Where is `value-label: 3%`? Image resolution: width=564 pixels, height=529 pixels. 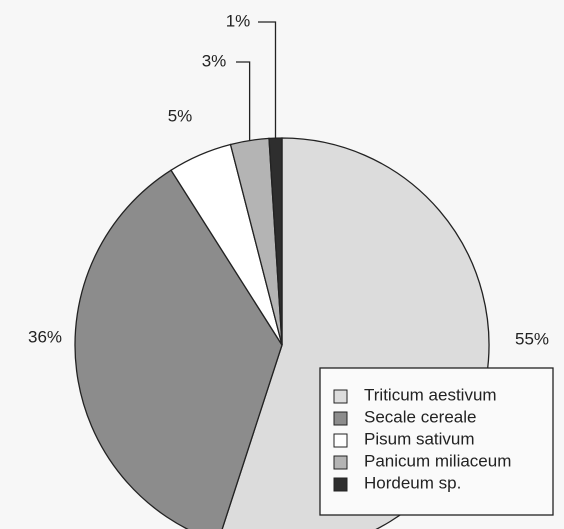
value-label: 3% is located at coordinates (214, 60).